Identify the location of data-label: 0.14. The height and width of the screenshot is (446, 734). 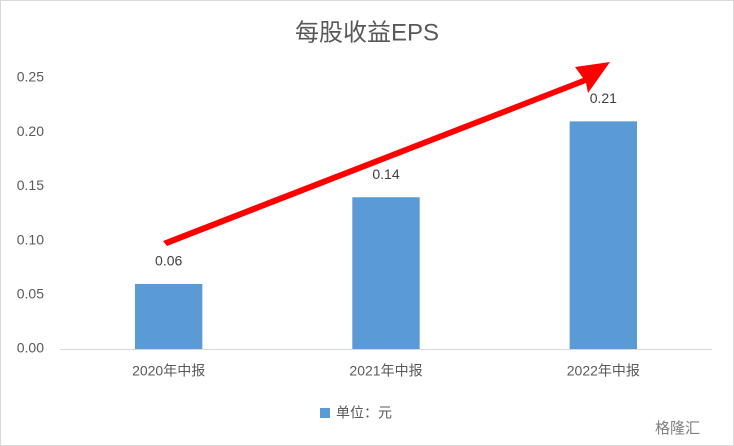
(385, 174).